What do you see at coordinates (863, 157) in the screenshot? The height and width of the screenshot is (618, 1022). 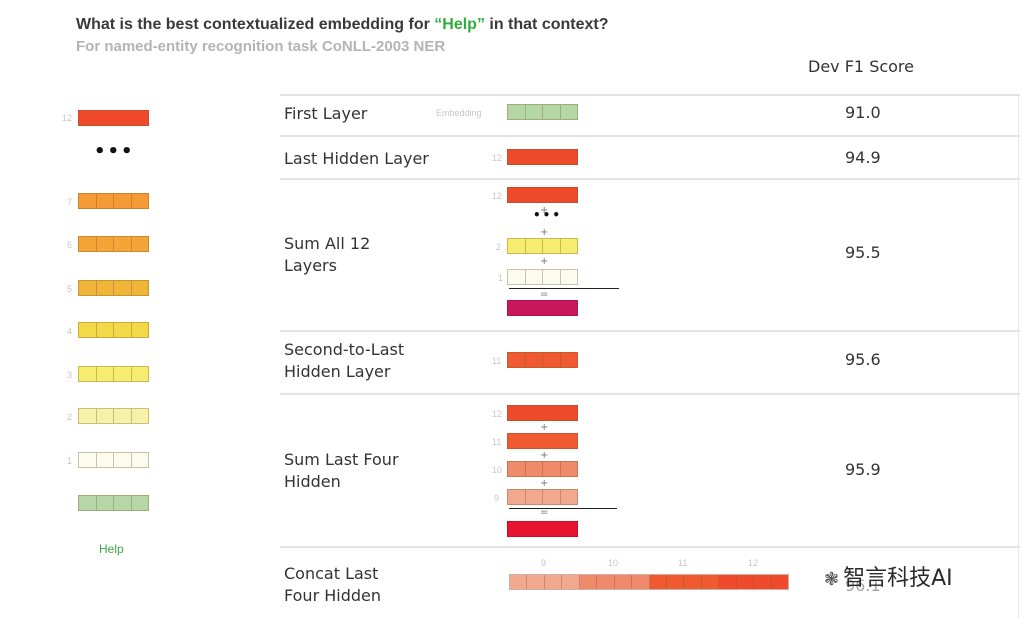 I see `score-last-hidden-layer: 94.9` at bounding box center [863, 157].